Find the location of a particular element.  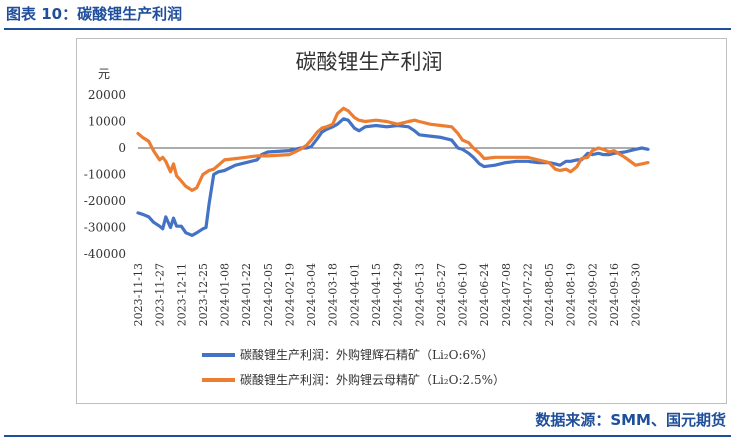

x-tick-label: 2024-04-15 is located at coordinates (376, 294).